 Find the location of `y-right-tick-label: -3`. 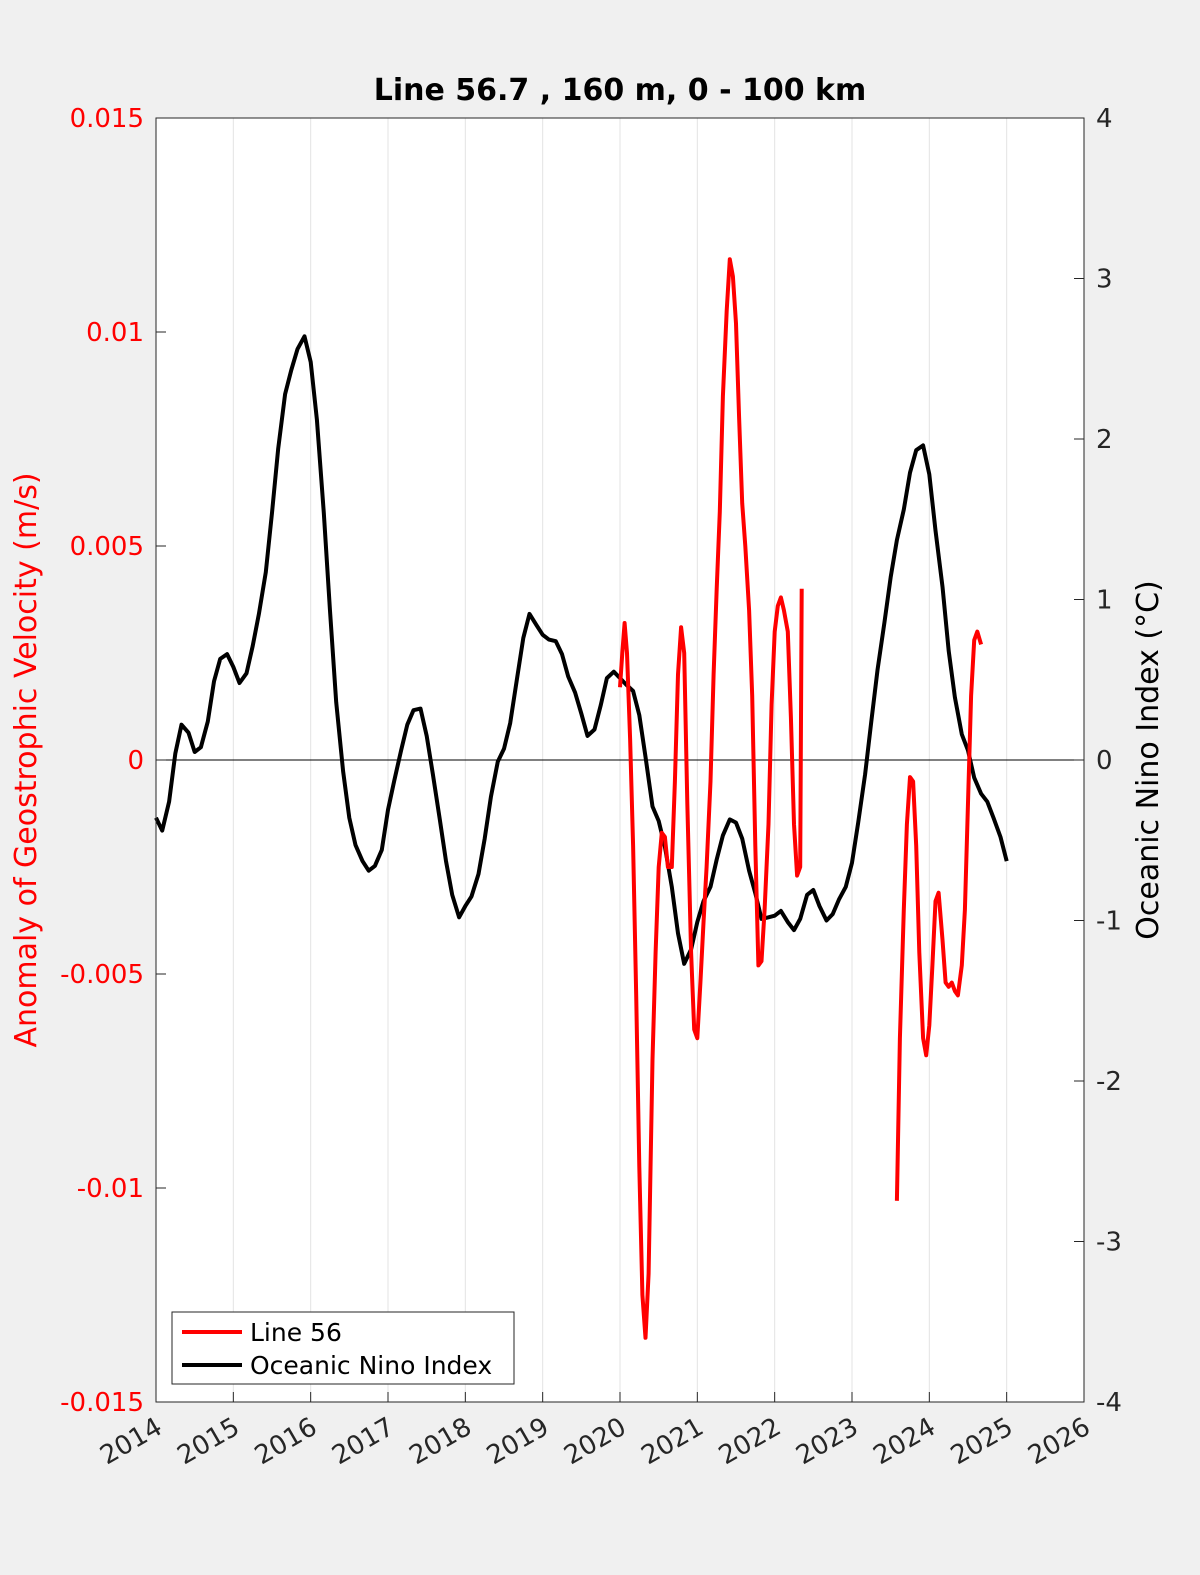

y-right-tick-label: -3 is located at coordinates (1109, 1243).